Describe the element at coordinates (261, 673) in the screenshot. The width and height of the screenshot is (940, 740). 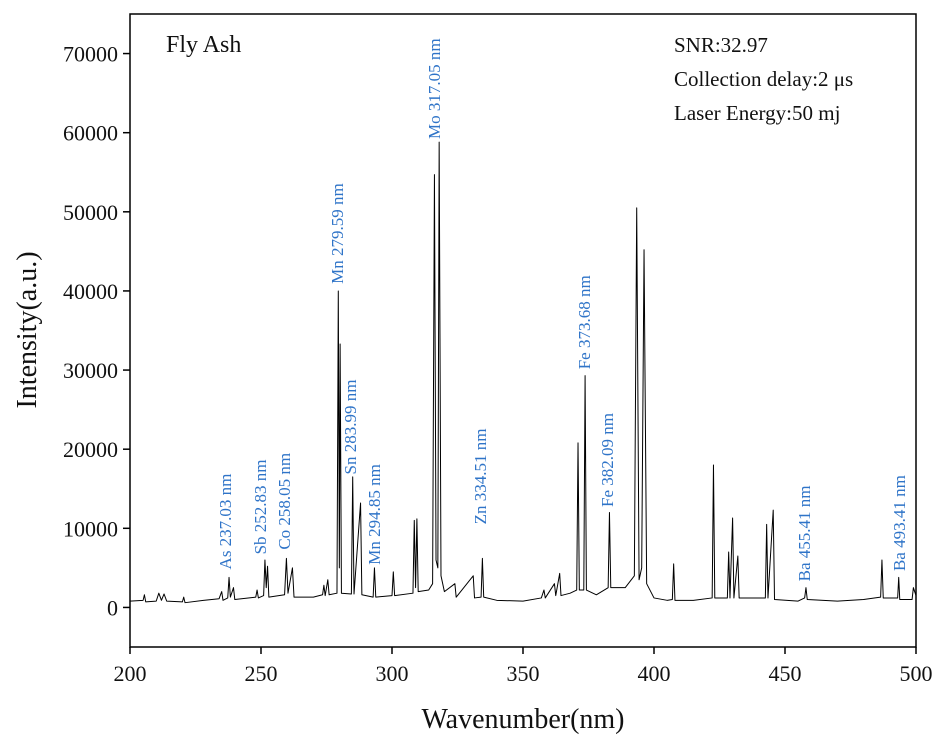
I see `x-tick-label: 250` at that location.